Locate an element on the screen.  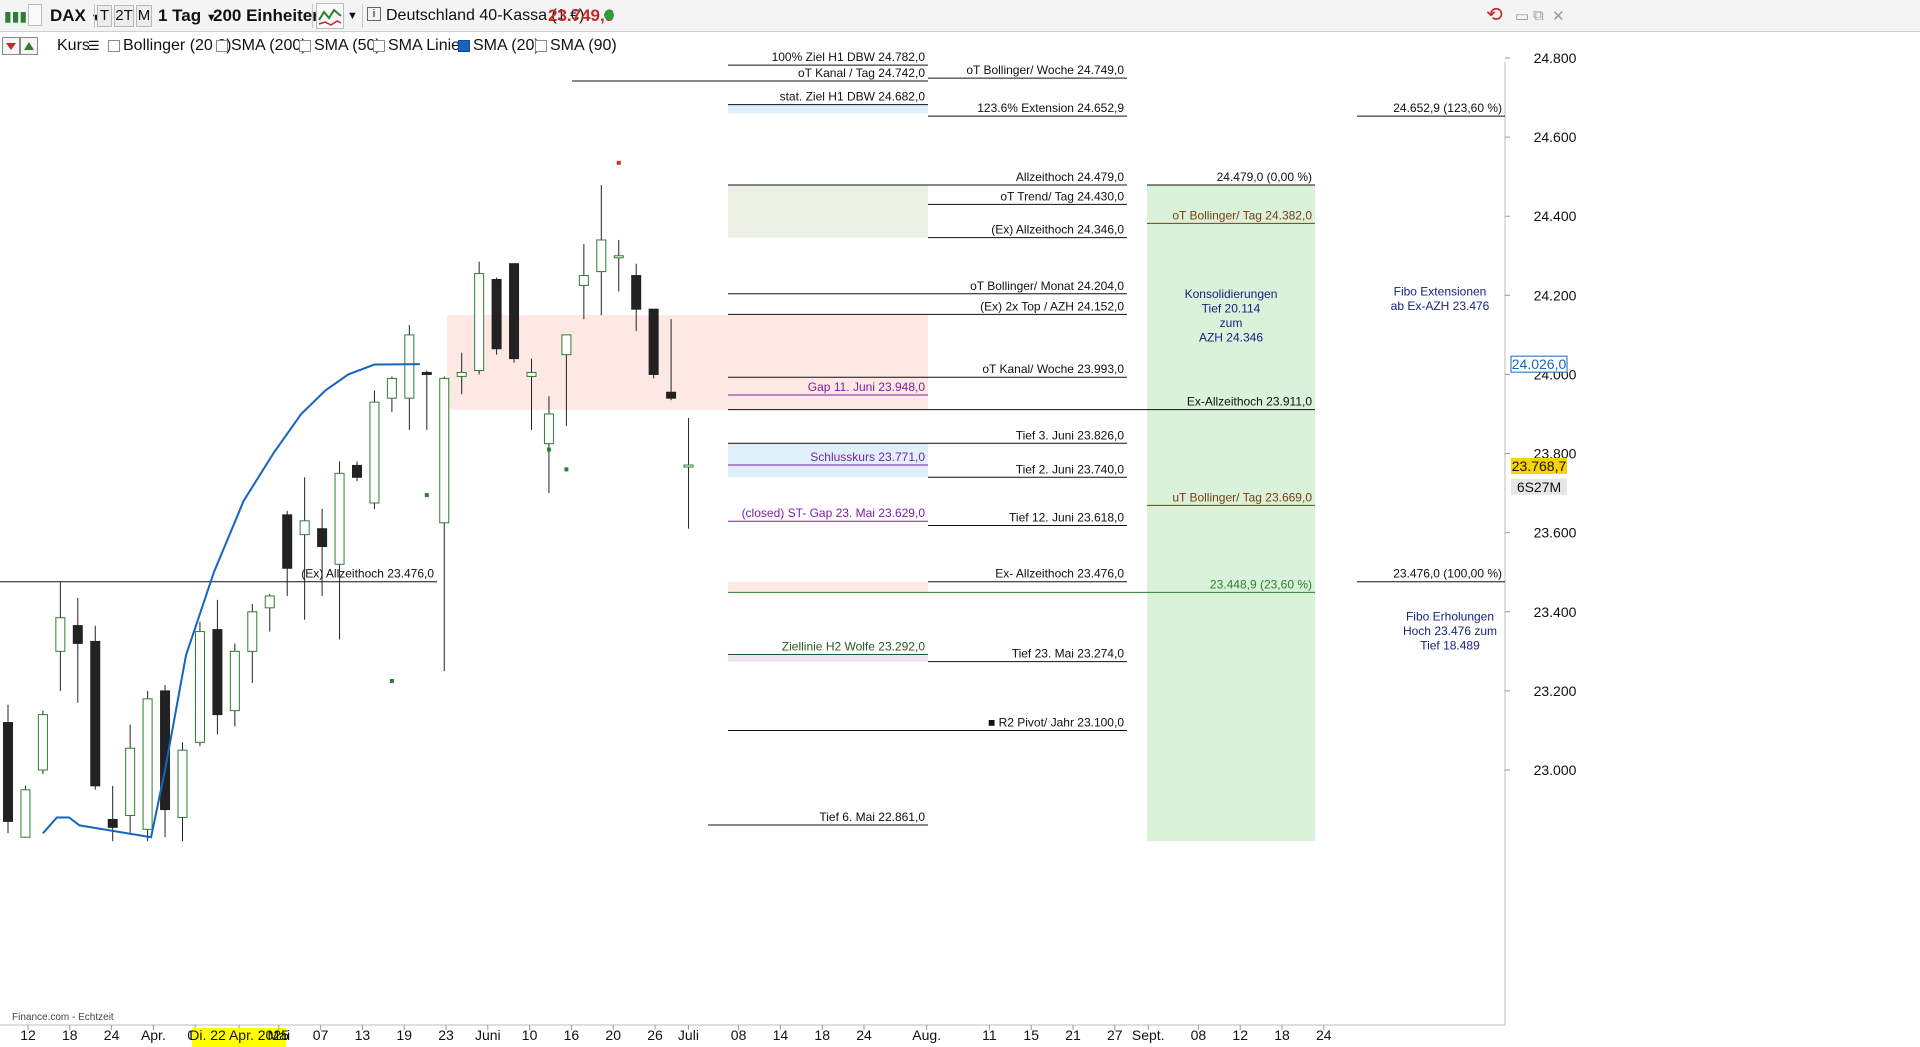
zone-rect is located at coordinates (828, 211).